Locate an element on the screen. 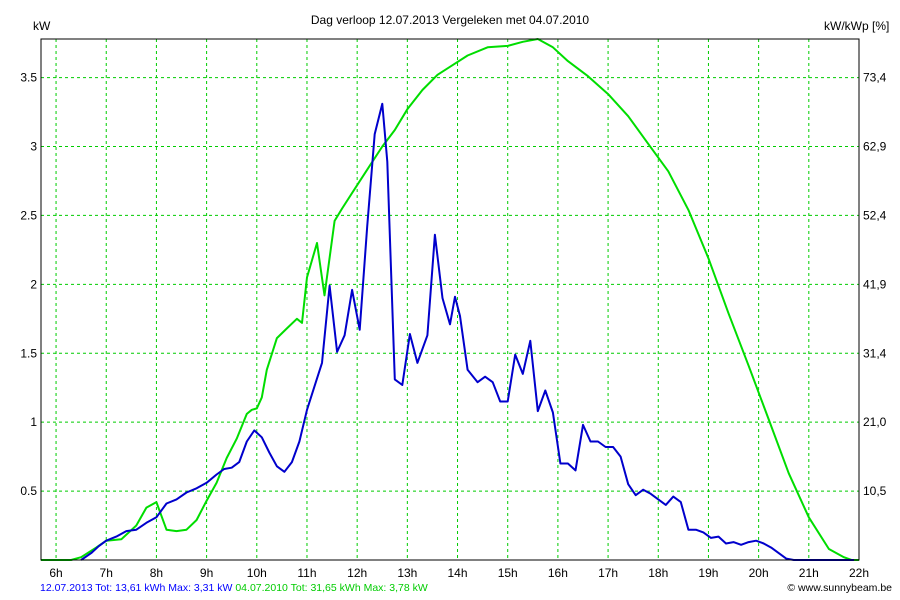 This screenshot has width=900, height=600. x-tick-label: 15h is located at coordinates (508, 573).